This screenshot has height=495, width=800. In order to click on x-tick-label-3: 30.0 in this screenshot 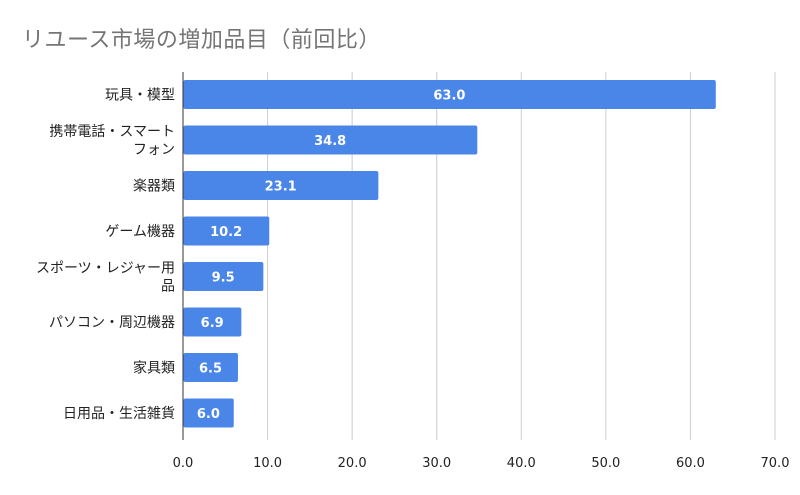, I will do `click(436, 463)`.